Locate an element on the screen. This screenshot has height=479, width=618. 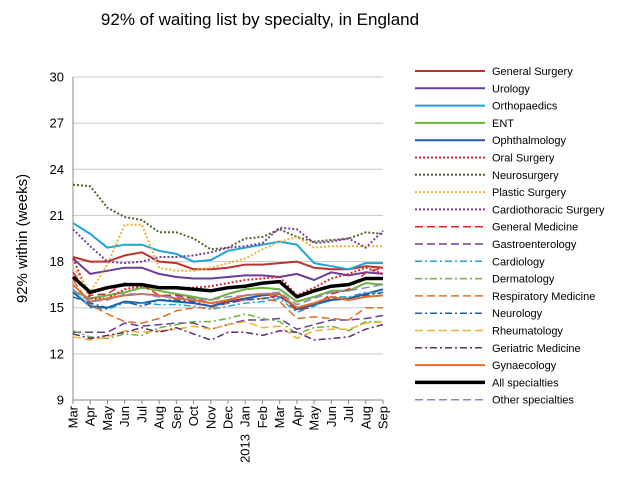
series-line-all-specialties is located at coordinates (227, 287).